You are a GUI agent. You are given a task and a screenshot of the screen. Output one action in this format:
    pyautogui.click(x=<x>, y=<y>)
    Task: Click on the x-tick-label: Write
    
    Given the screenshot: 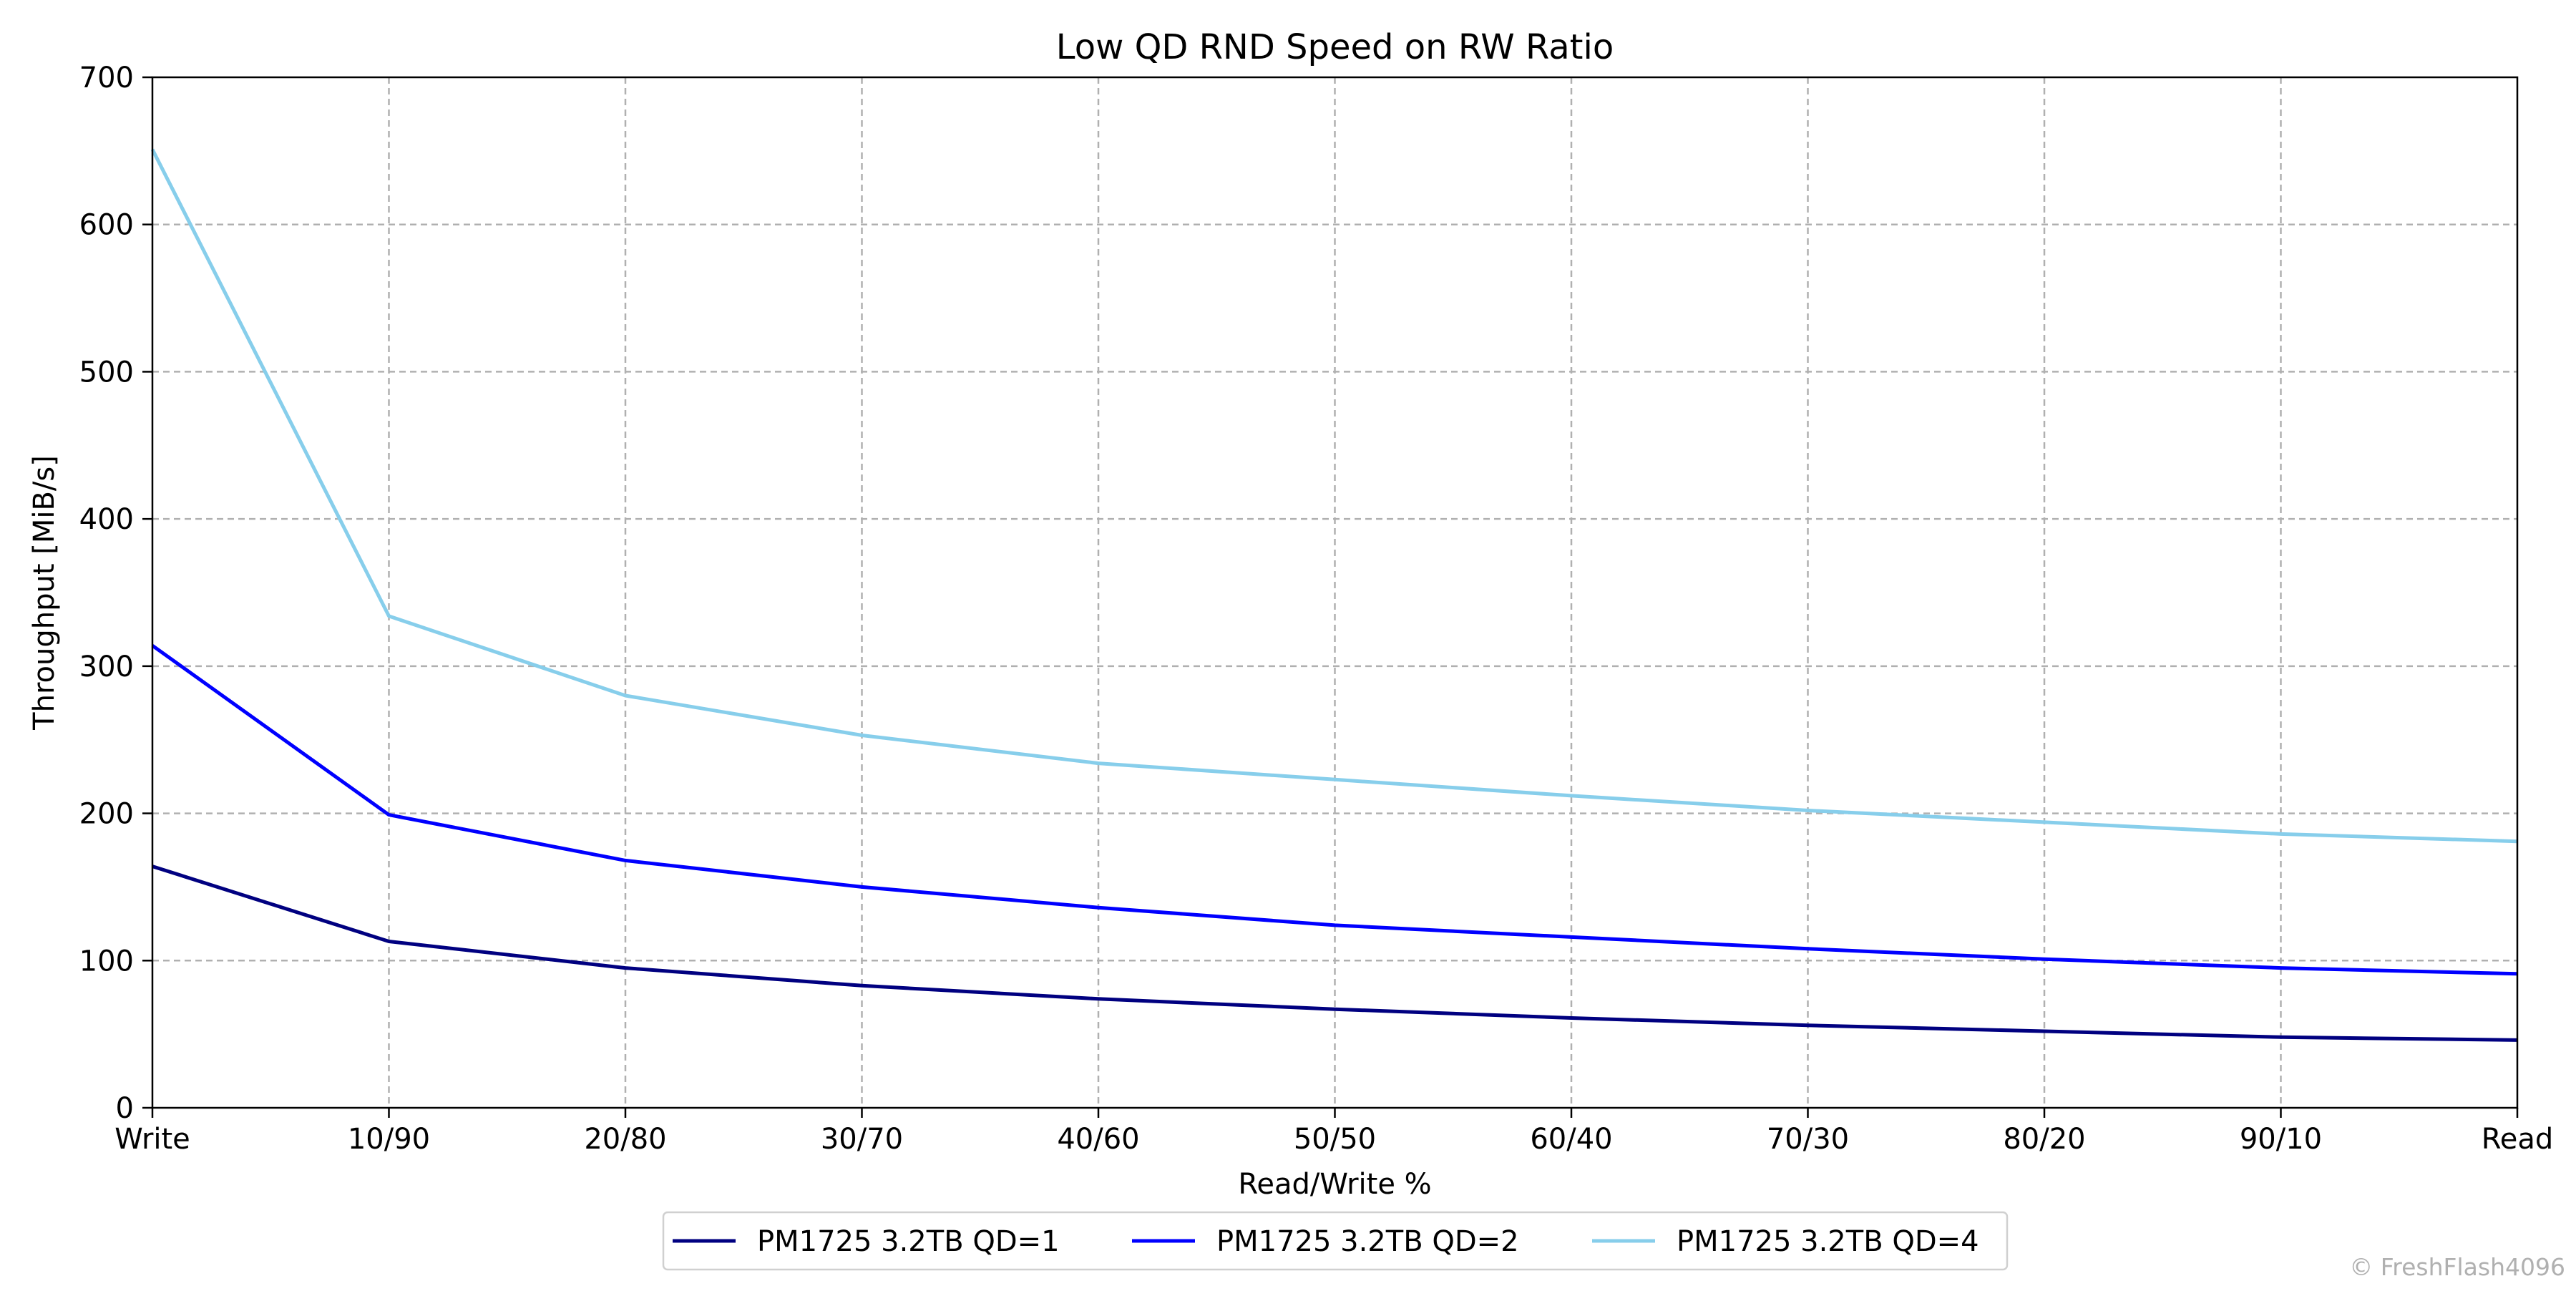 What is the action you would take?
    pyautogui.click(x=152, y=1139)
    